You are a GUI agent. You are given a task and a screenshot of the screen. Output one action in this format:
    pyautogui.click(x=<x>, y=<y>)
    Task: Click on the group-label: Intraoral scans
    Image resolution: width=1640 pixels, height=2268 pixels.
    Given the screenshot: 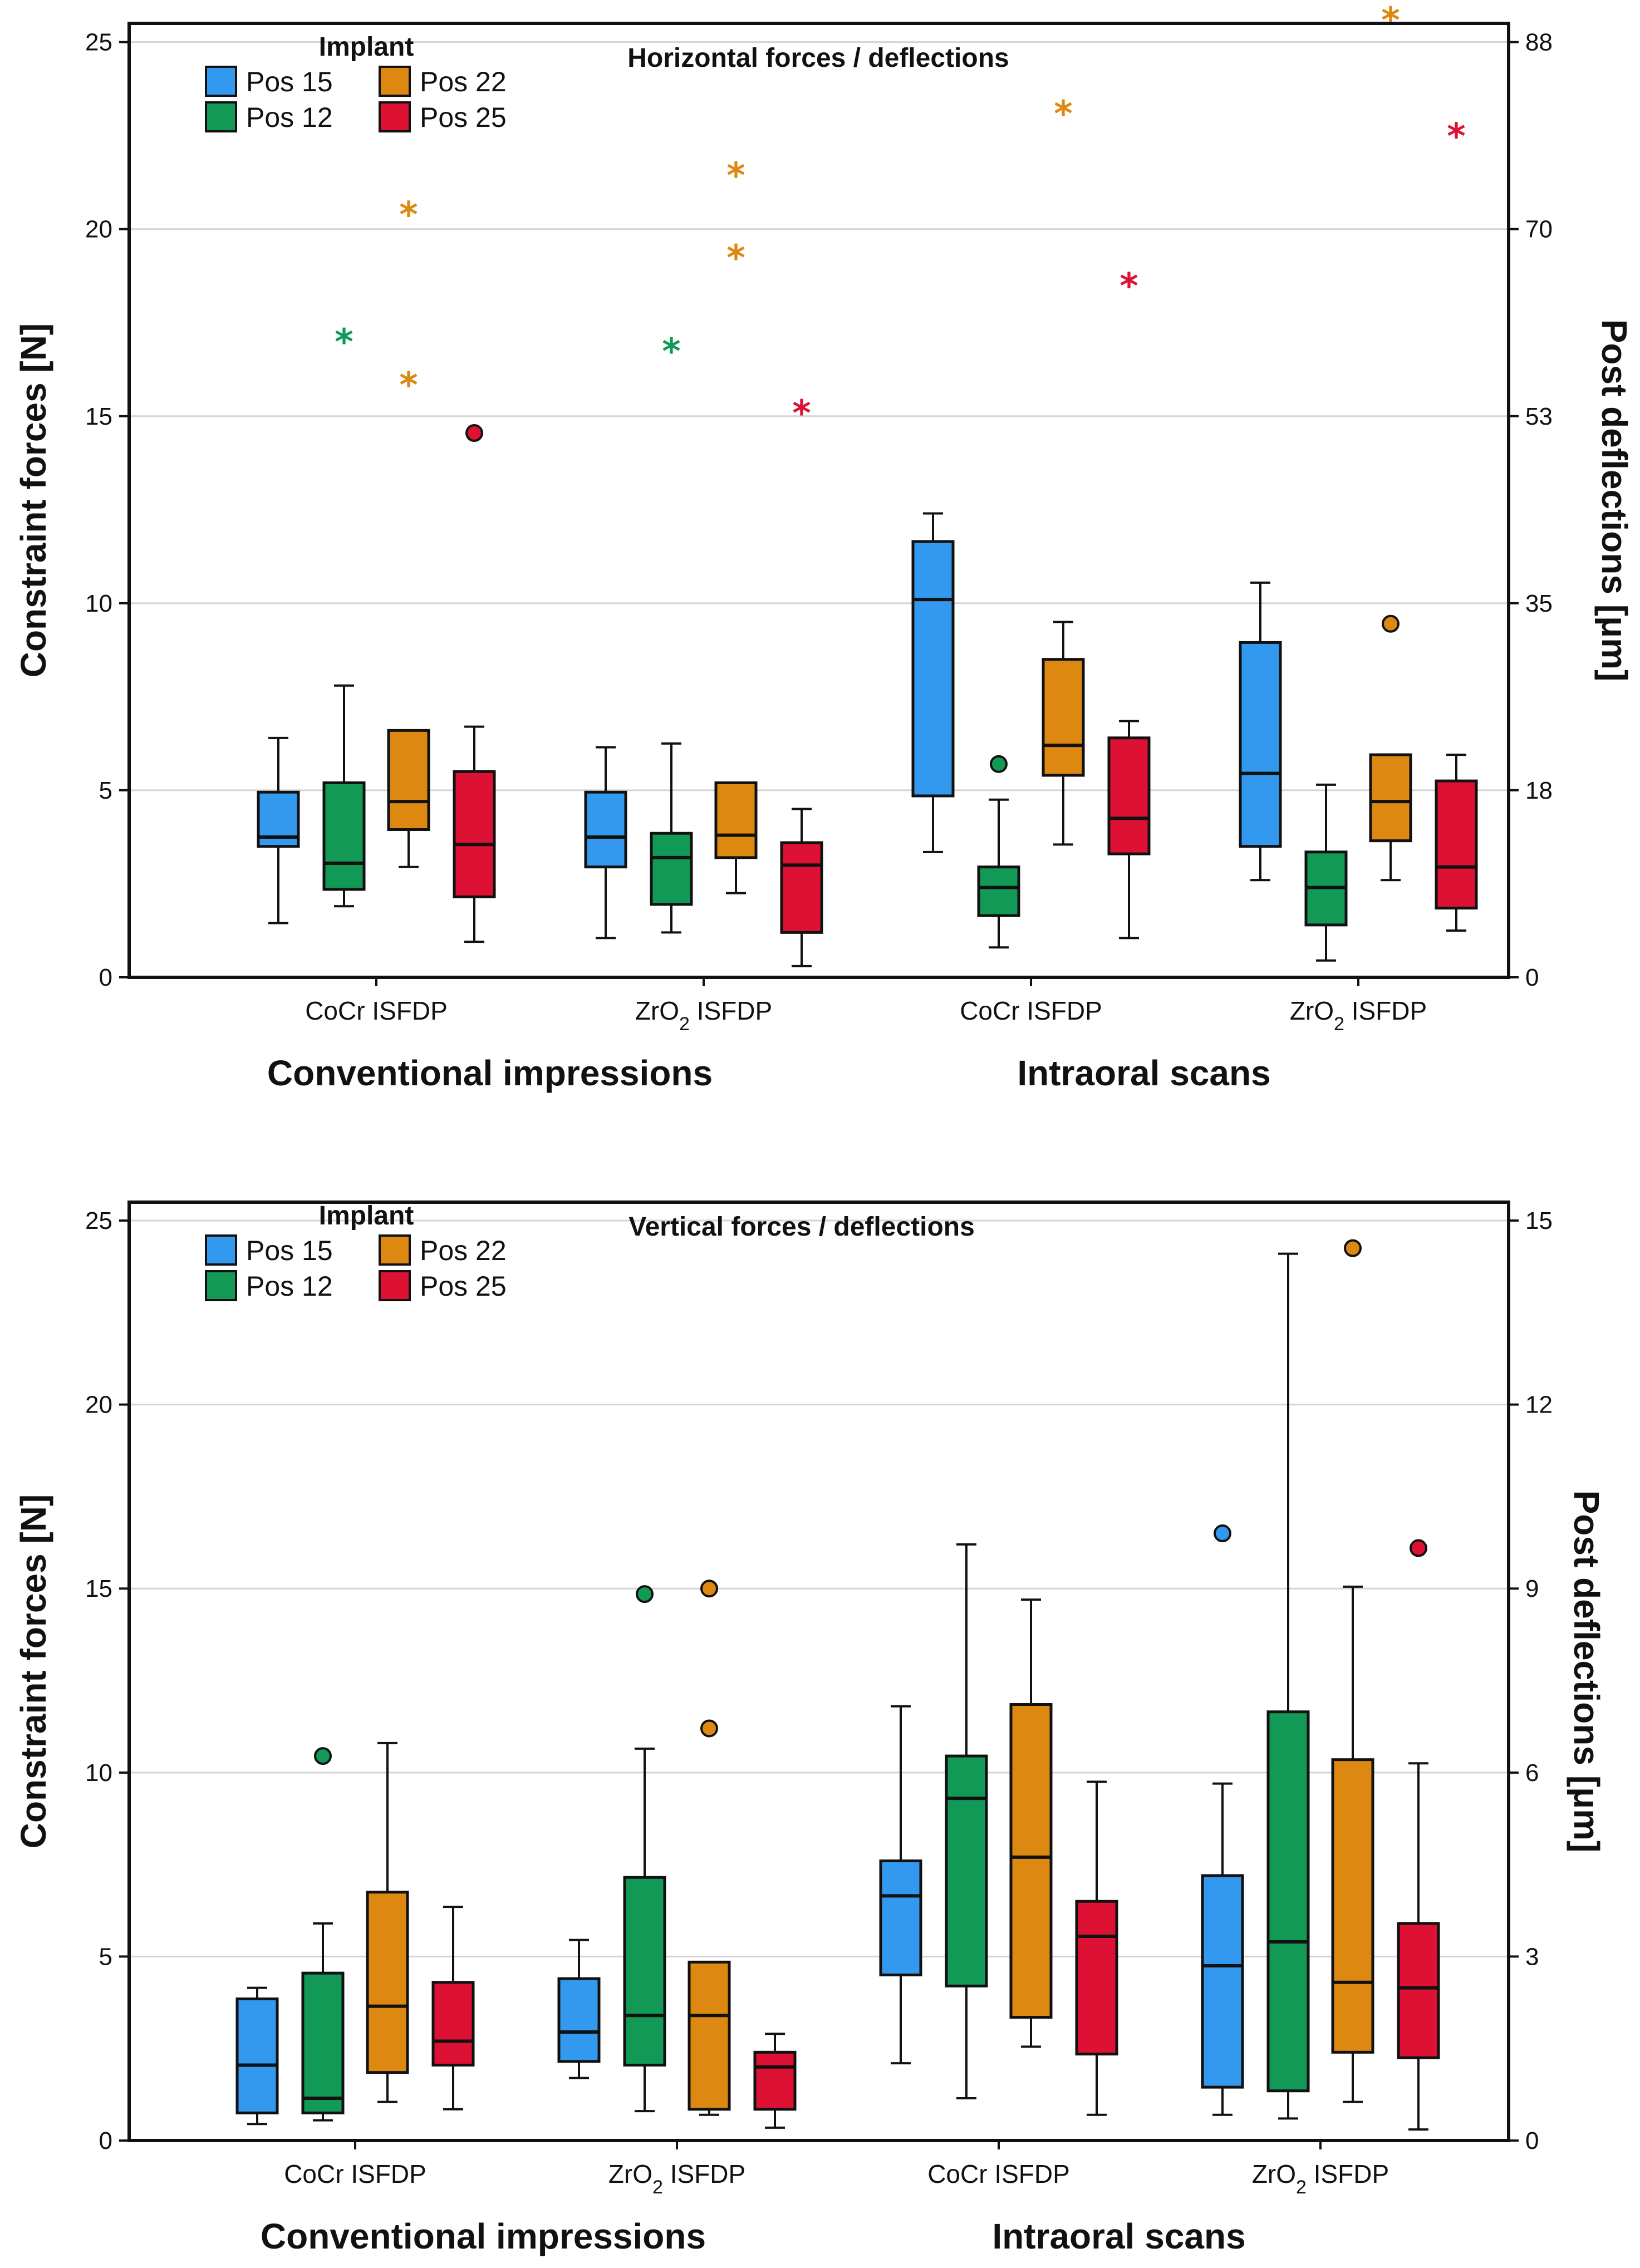 What is the action you would take?
    pyautogui.click(x=1144, y=1073)
    